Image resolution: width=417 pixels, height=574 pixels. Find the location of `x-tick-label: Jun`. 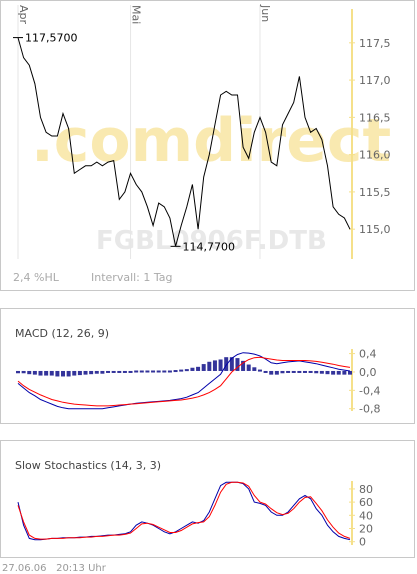

x-tick-label: Jun is located at coordinates (265, 13).